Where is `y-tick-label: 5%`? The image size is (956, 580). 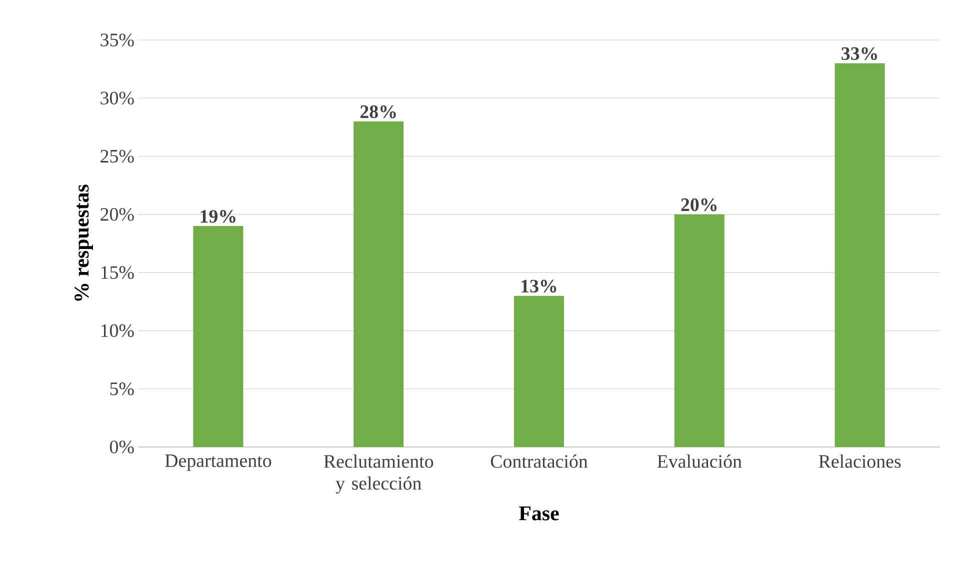
y-tick-label: 5% is located at coordinates (122, 389).